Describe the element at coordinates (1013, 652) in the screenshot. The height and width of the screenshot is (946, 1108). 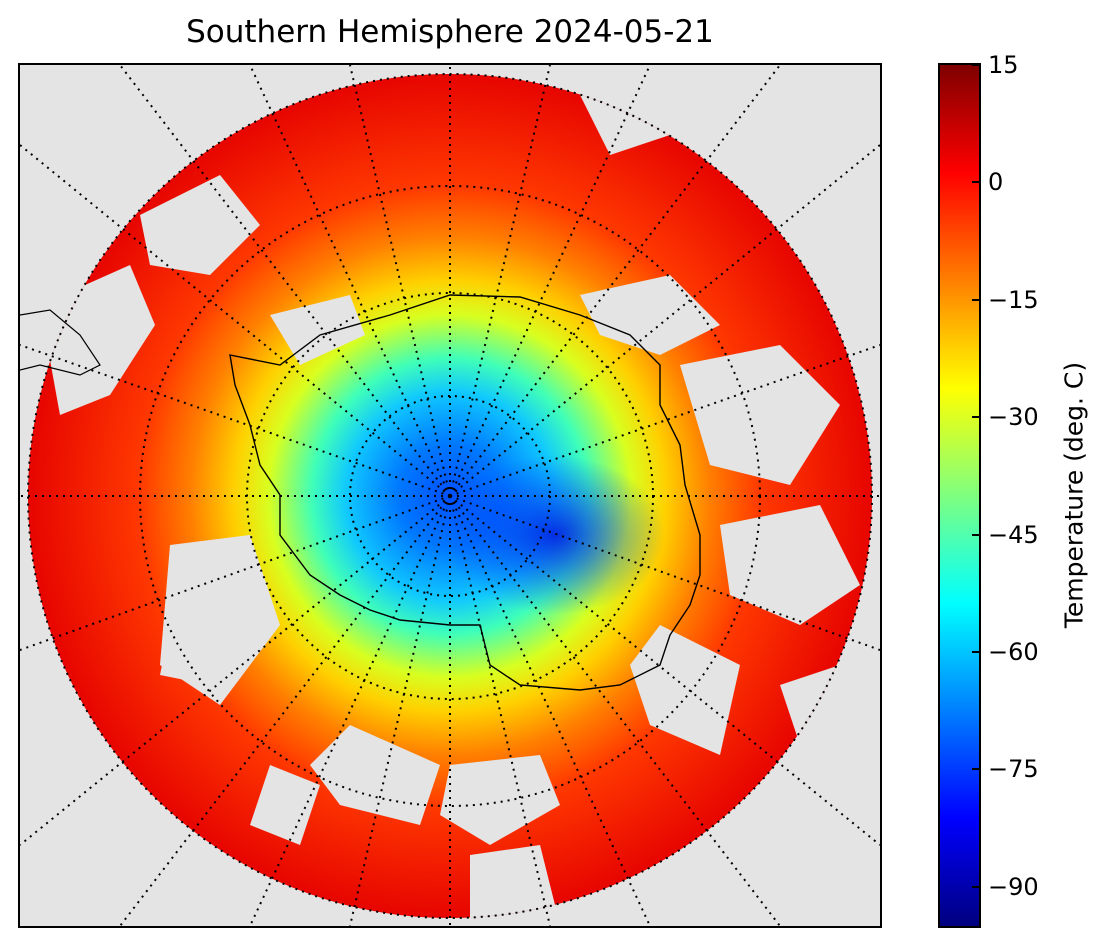
I see `colorbar-tick-label: −60` at that location.